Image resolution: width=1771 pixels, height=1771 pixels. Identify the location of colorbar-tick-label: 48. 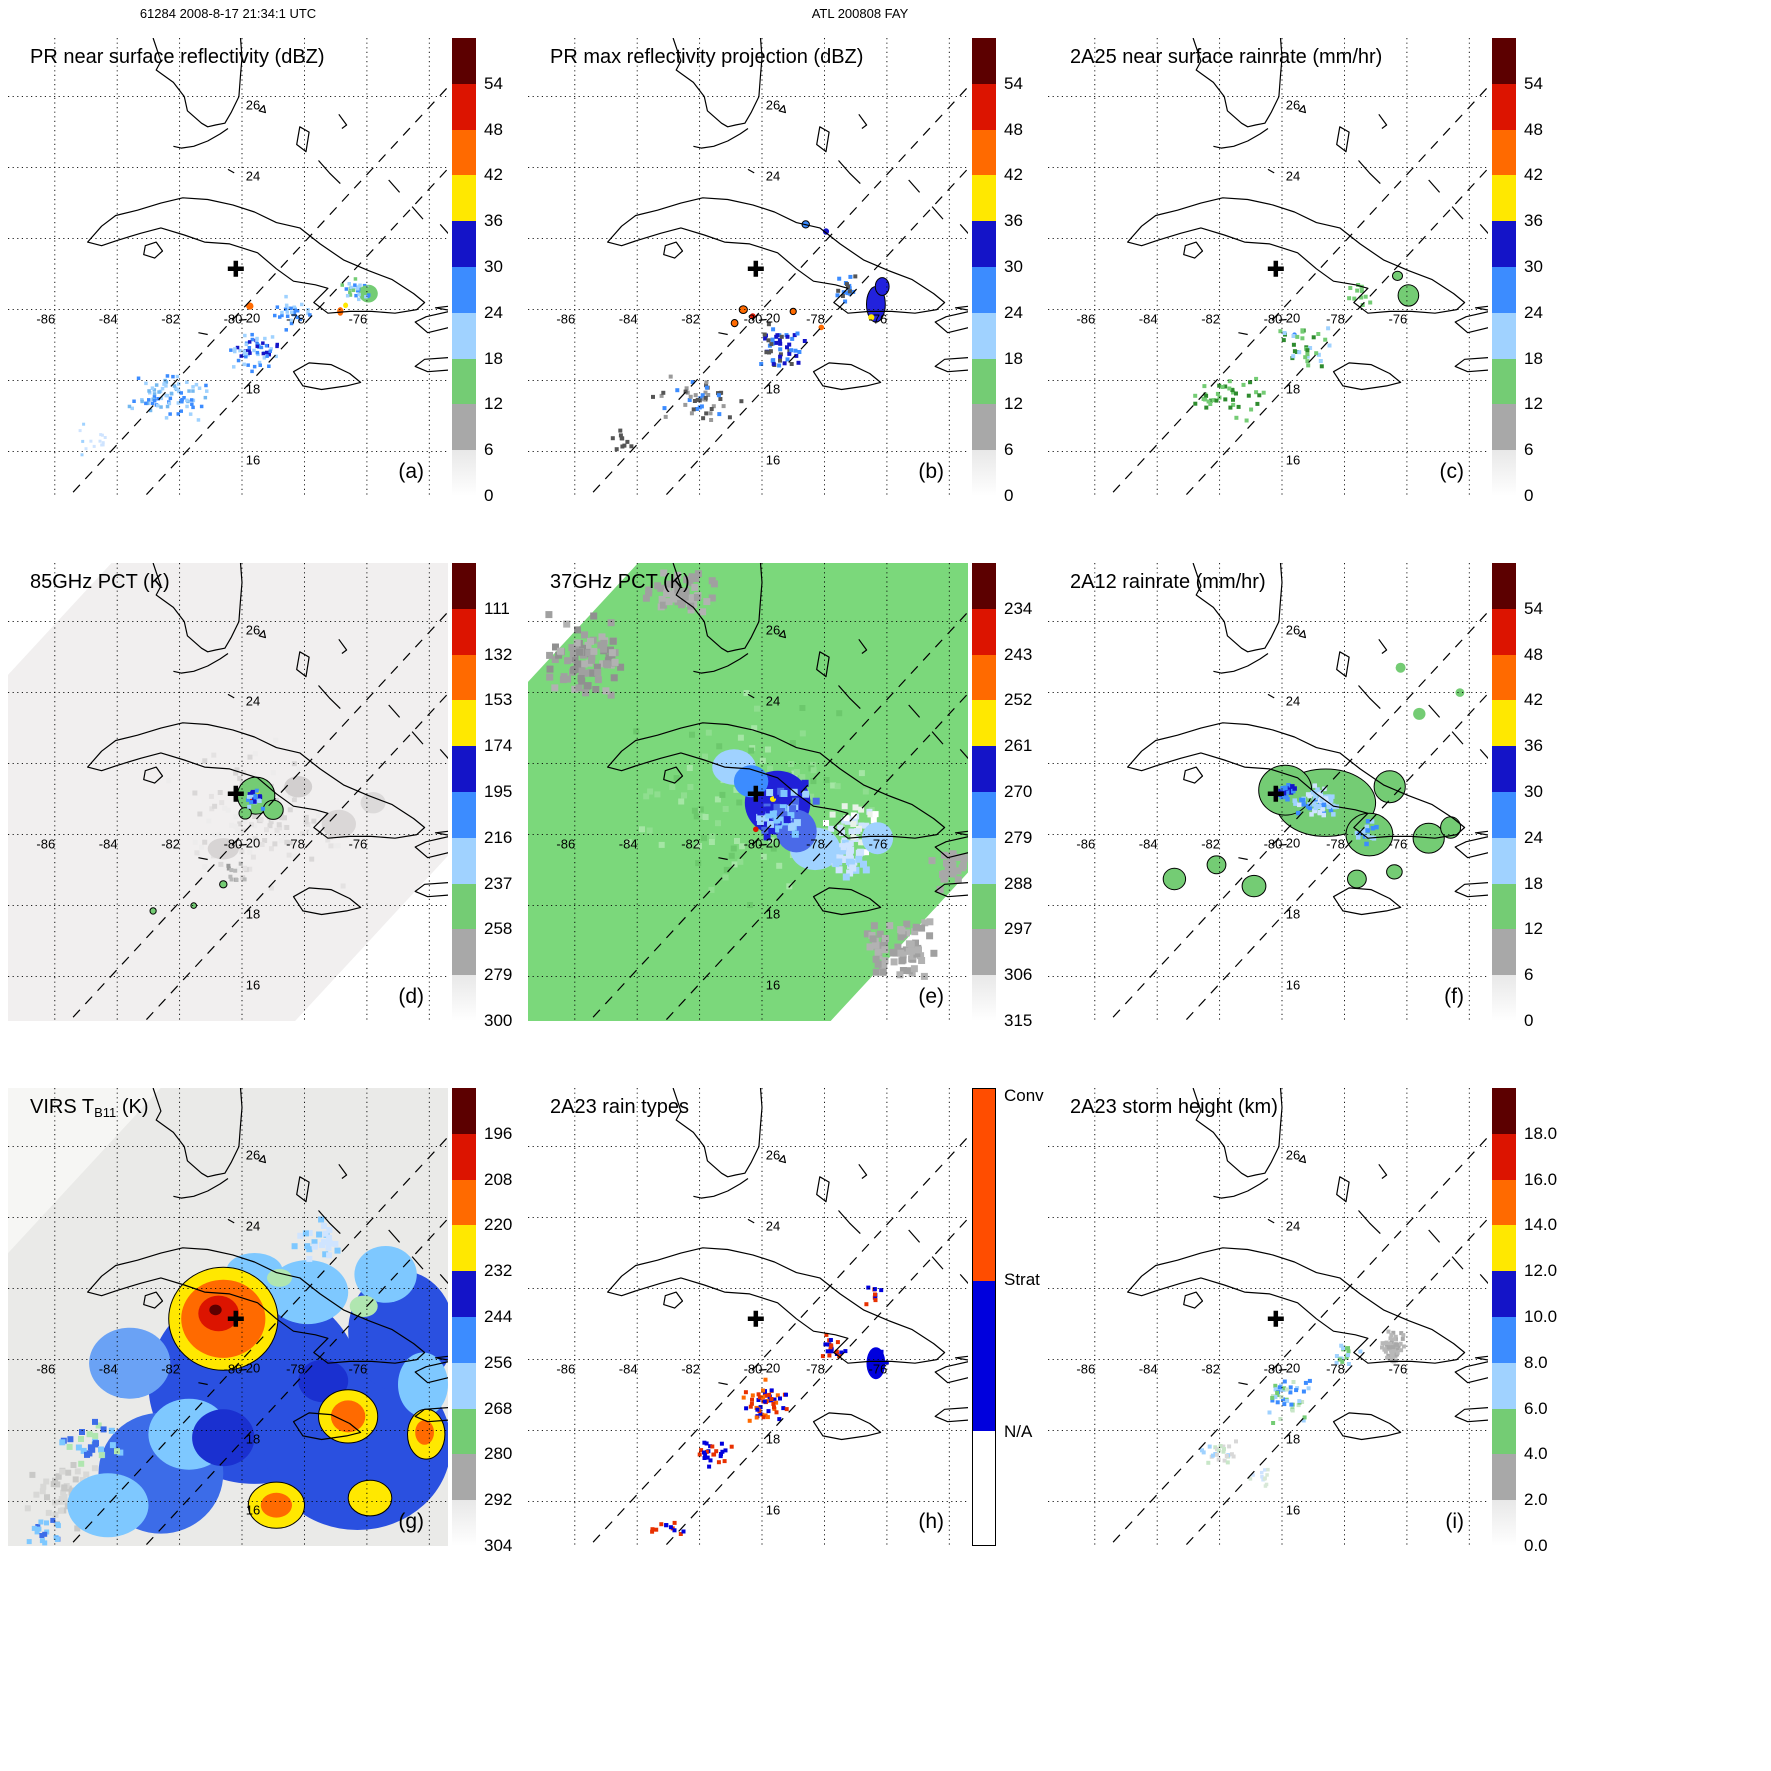
(1533, 654).